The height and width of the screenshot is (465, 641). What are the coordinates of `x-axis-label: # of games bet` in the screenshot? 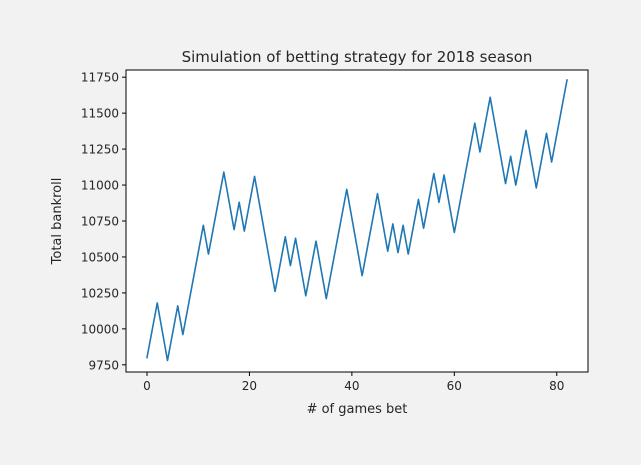 It's located at (357, 409).